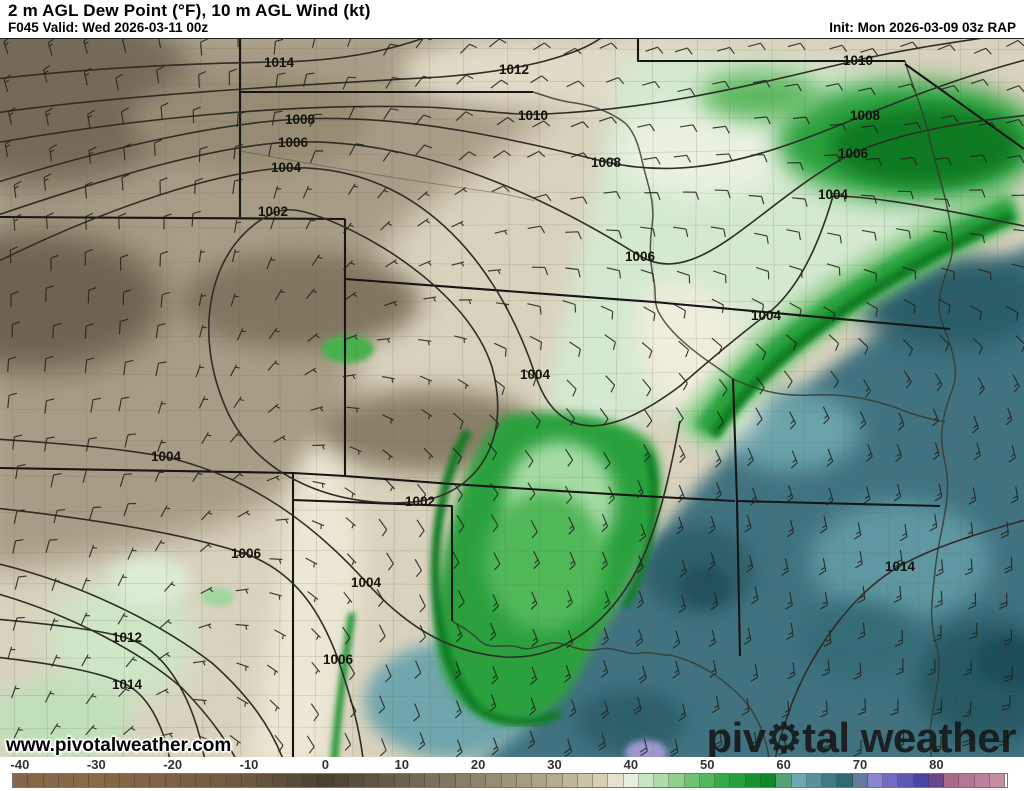 The height and width of the screenshot is (791, 1024). What do you see at coordinates (922, 27) in the screenshot?
I see `init-time-label: Init: Mon 2026-03-09 03z RAP` at bounding box center [922, 27].